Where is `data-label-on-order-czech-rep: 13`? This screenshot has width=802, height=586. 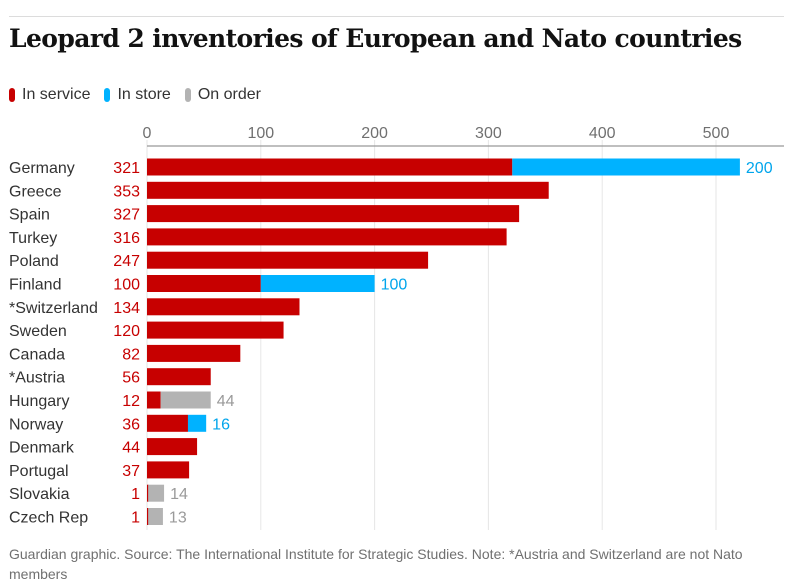
data-label-on-order-czech-rep: 13 is located at coordinates (178, 518).